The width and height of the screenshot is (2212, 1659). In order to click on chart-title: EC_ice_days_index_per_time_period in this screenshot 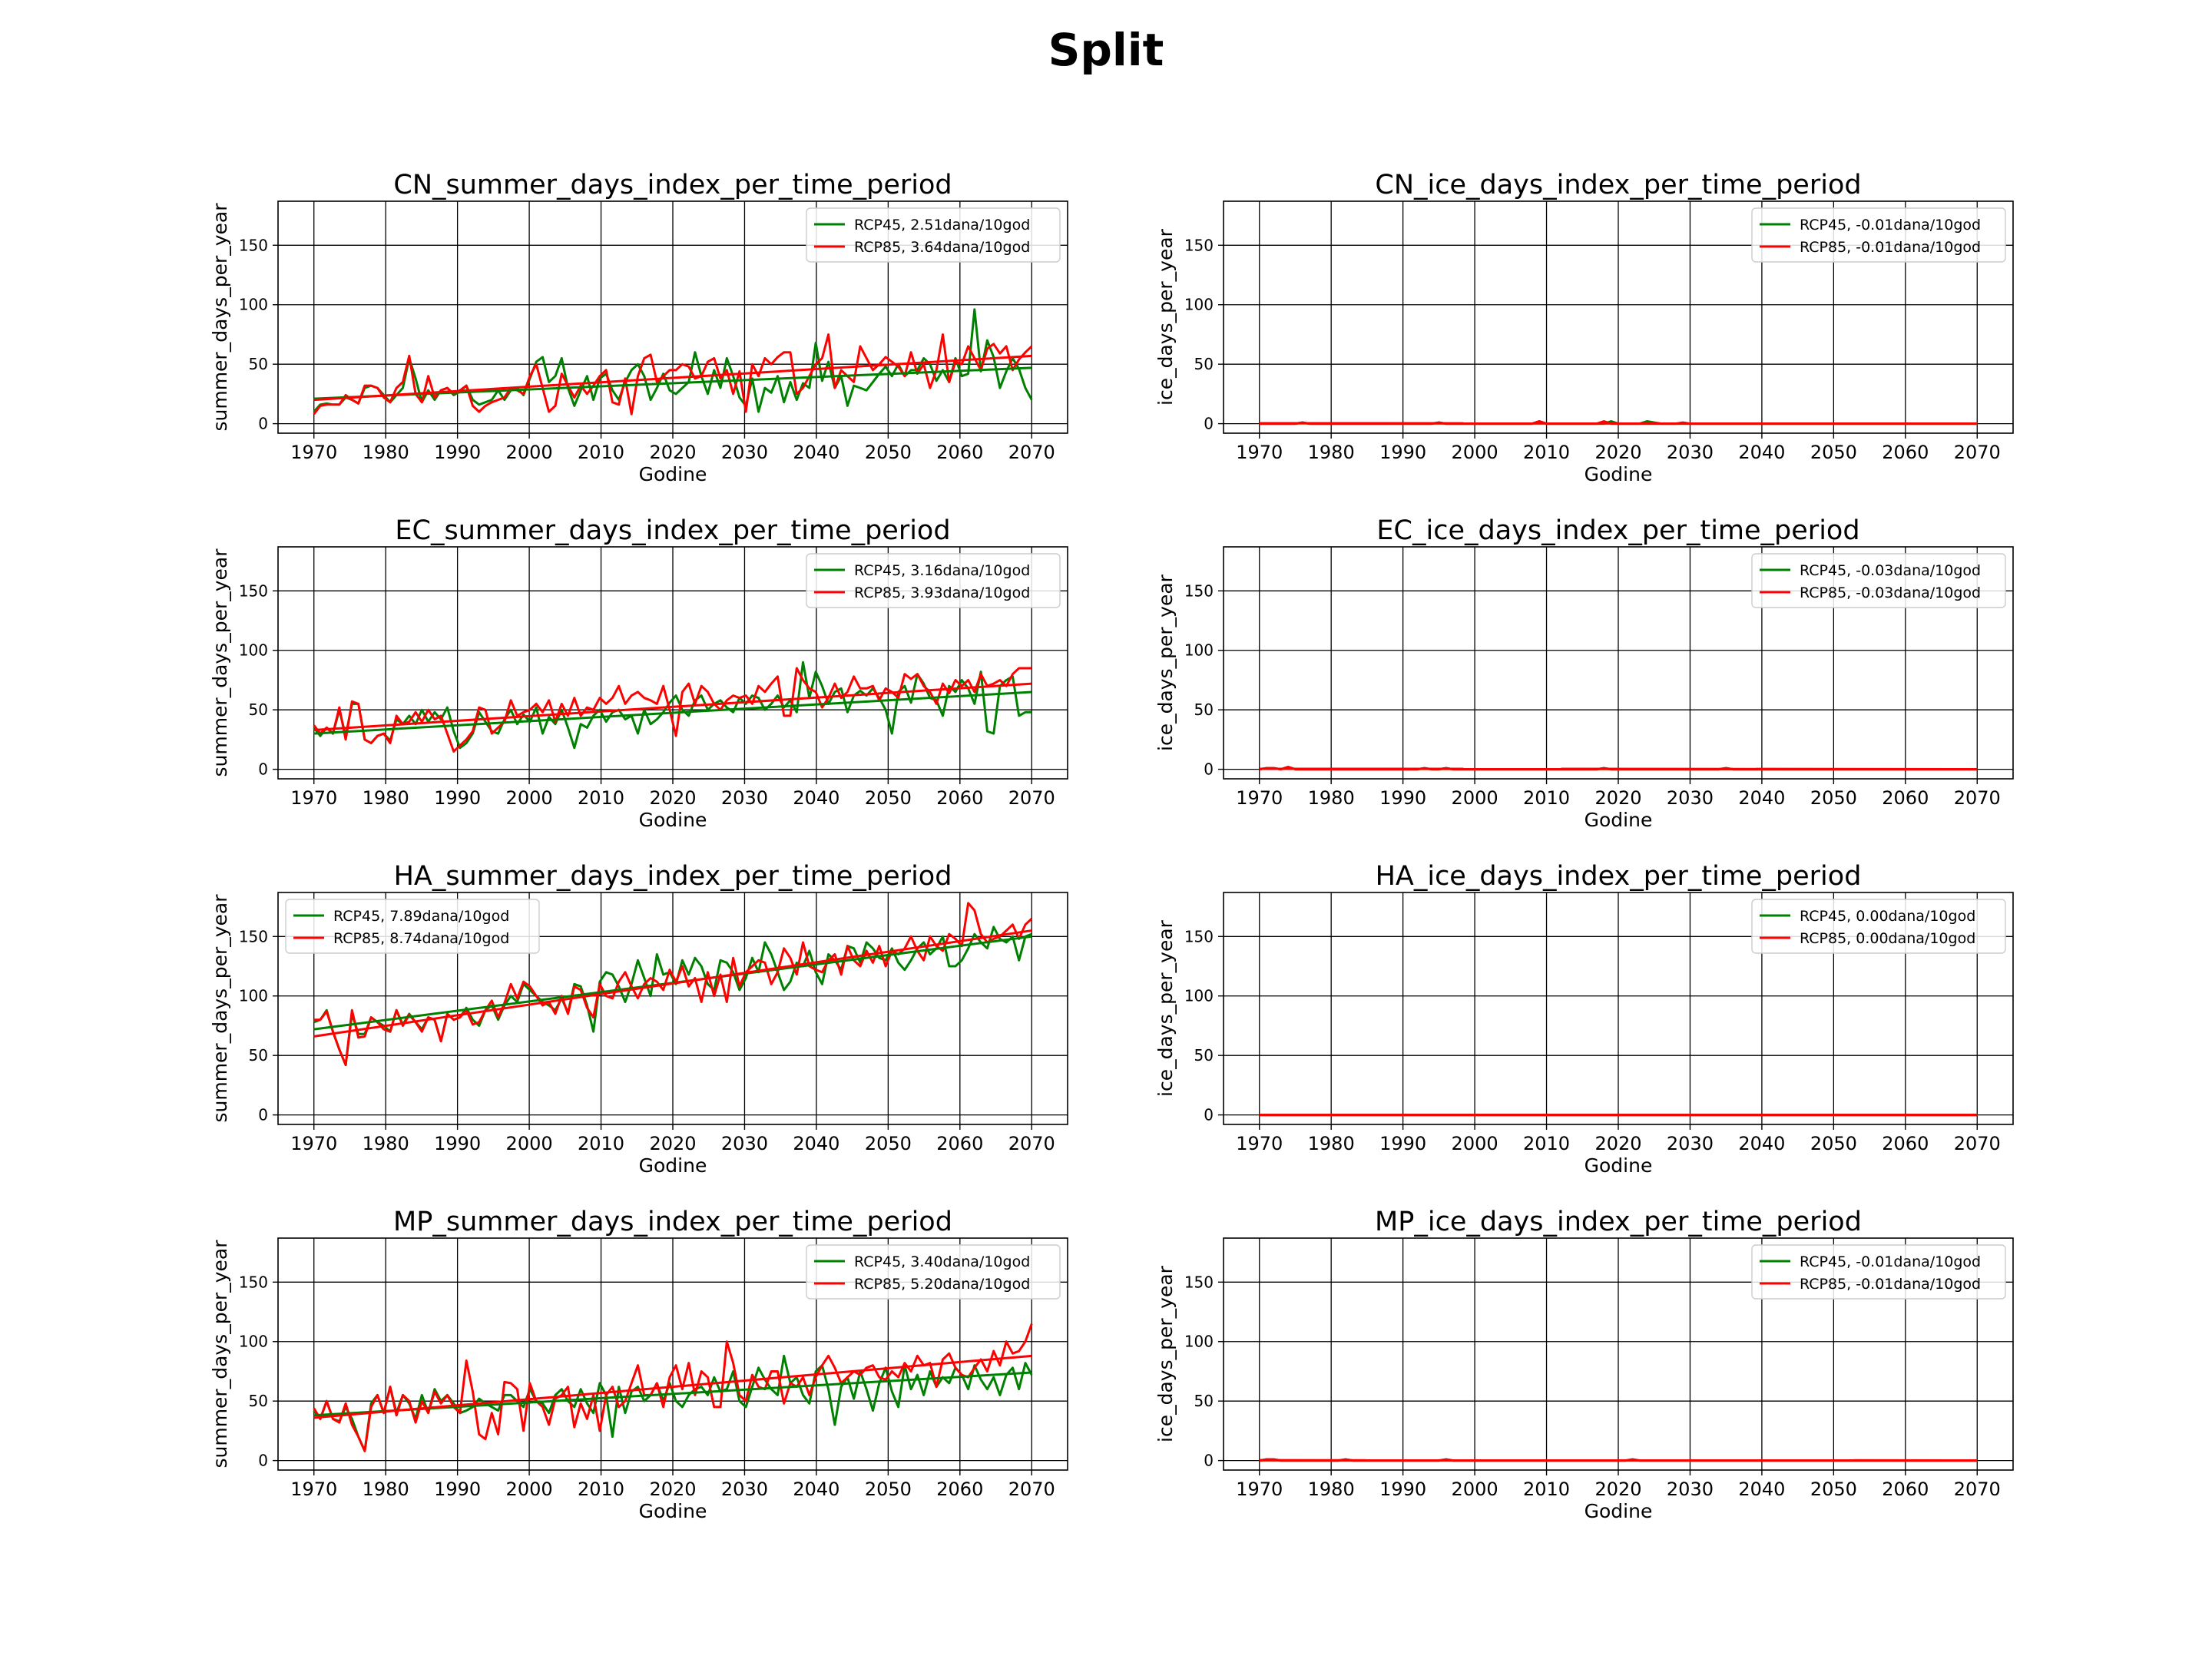, I will do `click(1618, 530)`.